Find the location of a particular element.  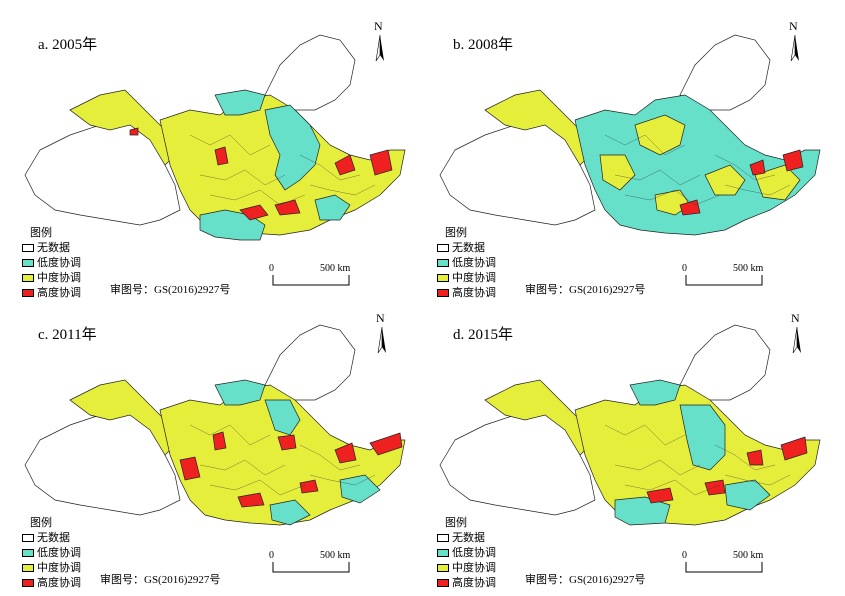

scale-zero: 0 is located at coordinates (271, 268).